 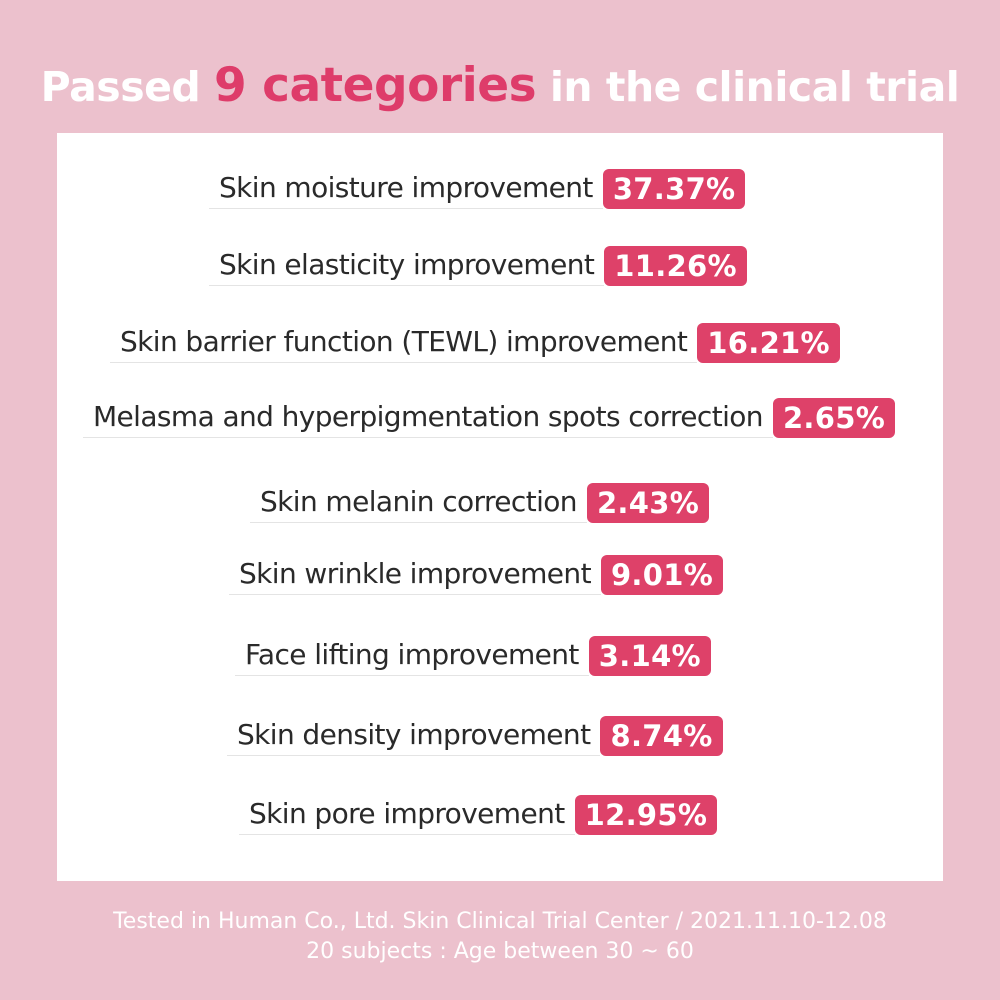 I want to click on result-value-badge: 2.65%, so click(x=834, y=418).